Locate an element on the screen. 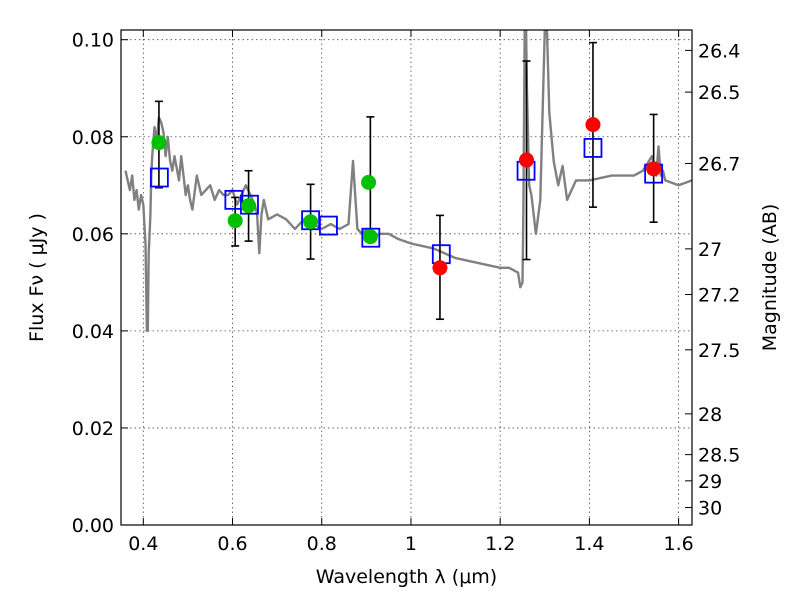 Image resolution: width=800 pixels, height=600 pixels. right-tick-label: 28.5 is located at coordinates (719, 456).